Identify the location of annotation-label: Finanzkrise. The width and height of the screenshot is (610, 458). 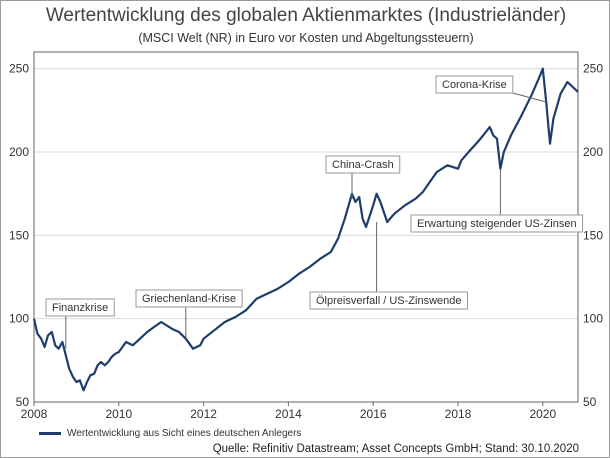
(80, 308).